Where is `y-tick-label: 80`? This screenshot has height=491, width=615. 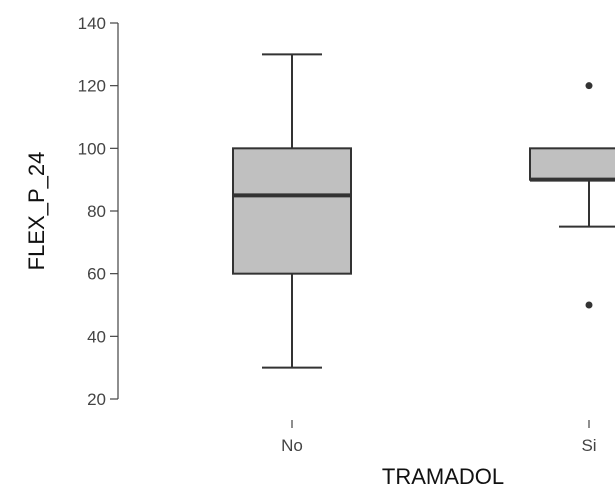
y-tick-label: 80 is located at coordinates (96, 211).